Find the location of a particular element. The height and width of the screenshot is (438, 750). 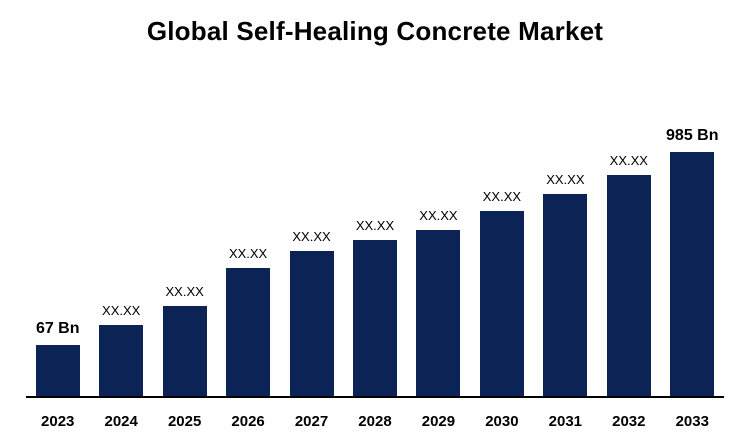

bar-value-label: 67 Bn is located at coordinates (57, 328).